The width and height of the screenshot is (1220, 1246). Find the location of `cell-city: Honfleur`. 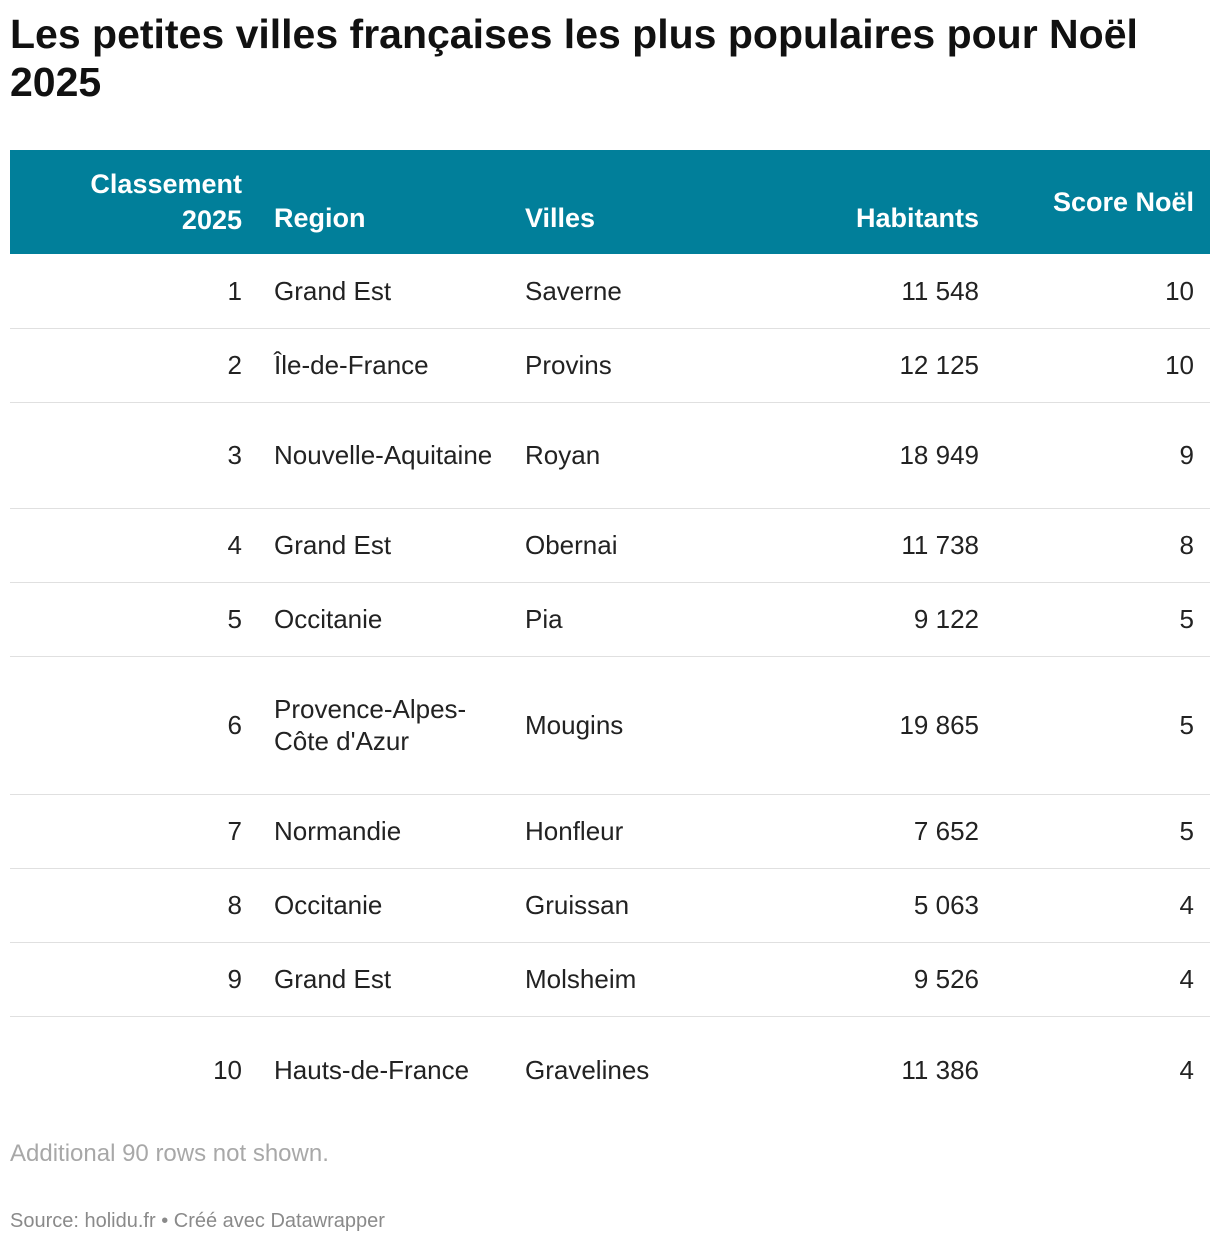

cell-city: Honfleur is located at coordinates (627, 831).